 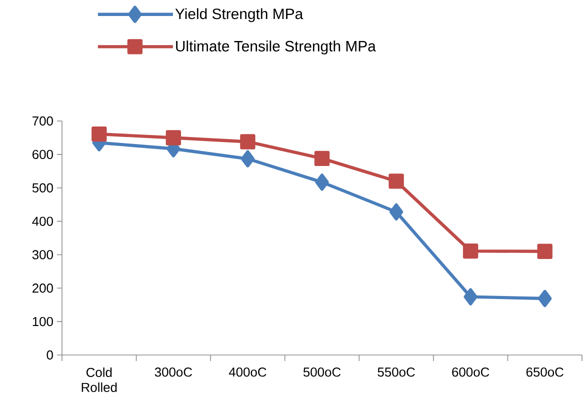 What do you see at coordinates (42, 187) in the screenshot?
I see `y-tick-label: 500` at bounding box center [42, 187].